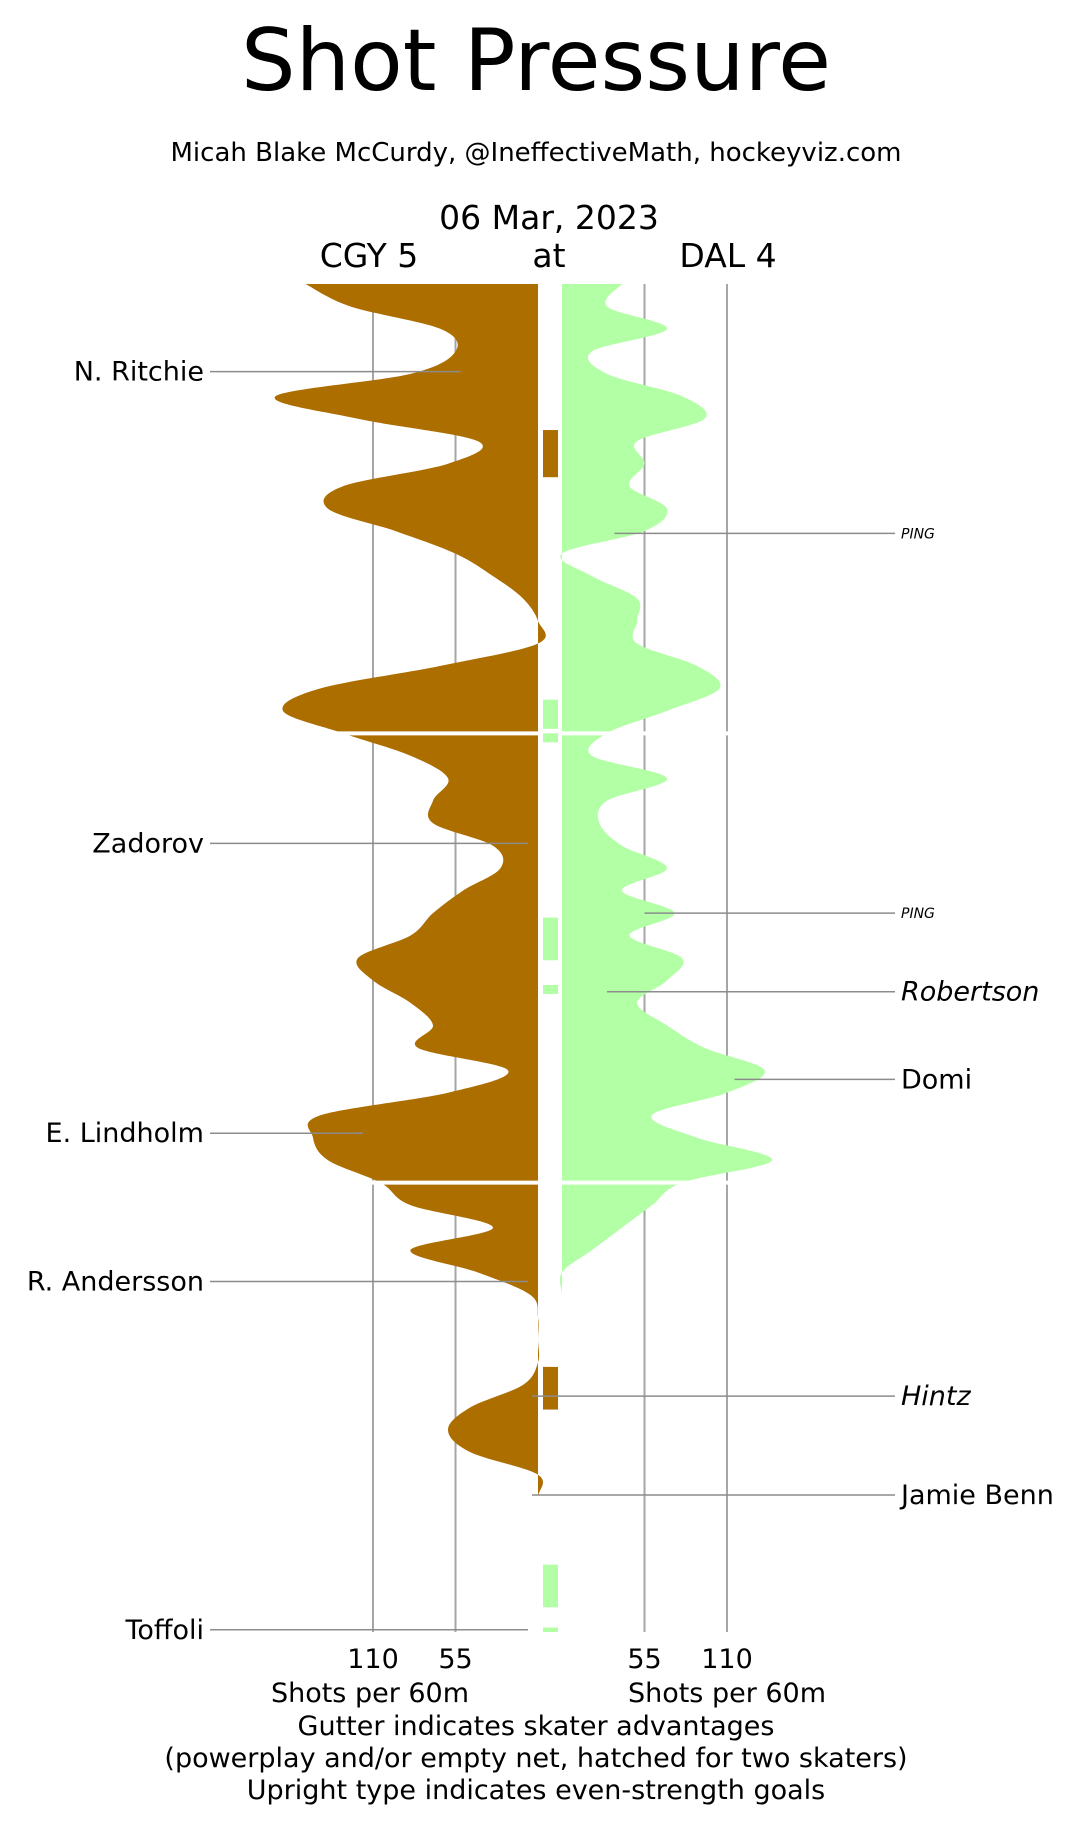 This screenshot has width=1073, height=1827. I want to click on left-tick-label-110: 110, so click(373, 1659).